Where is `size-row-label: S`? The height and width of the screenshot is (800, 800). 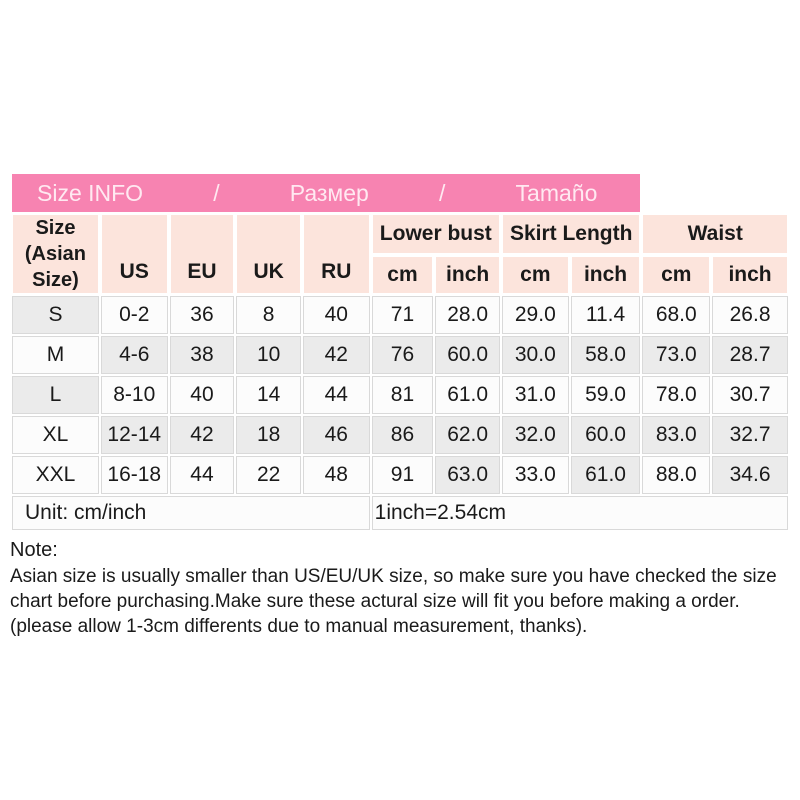 size-row-label: S is located at coordinates (55, 315).